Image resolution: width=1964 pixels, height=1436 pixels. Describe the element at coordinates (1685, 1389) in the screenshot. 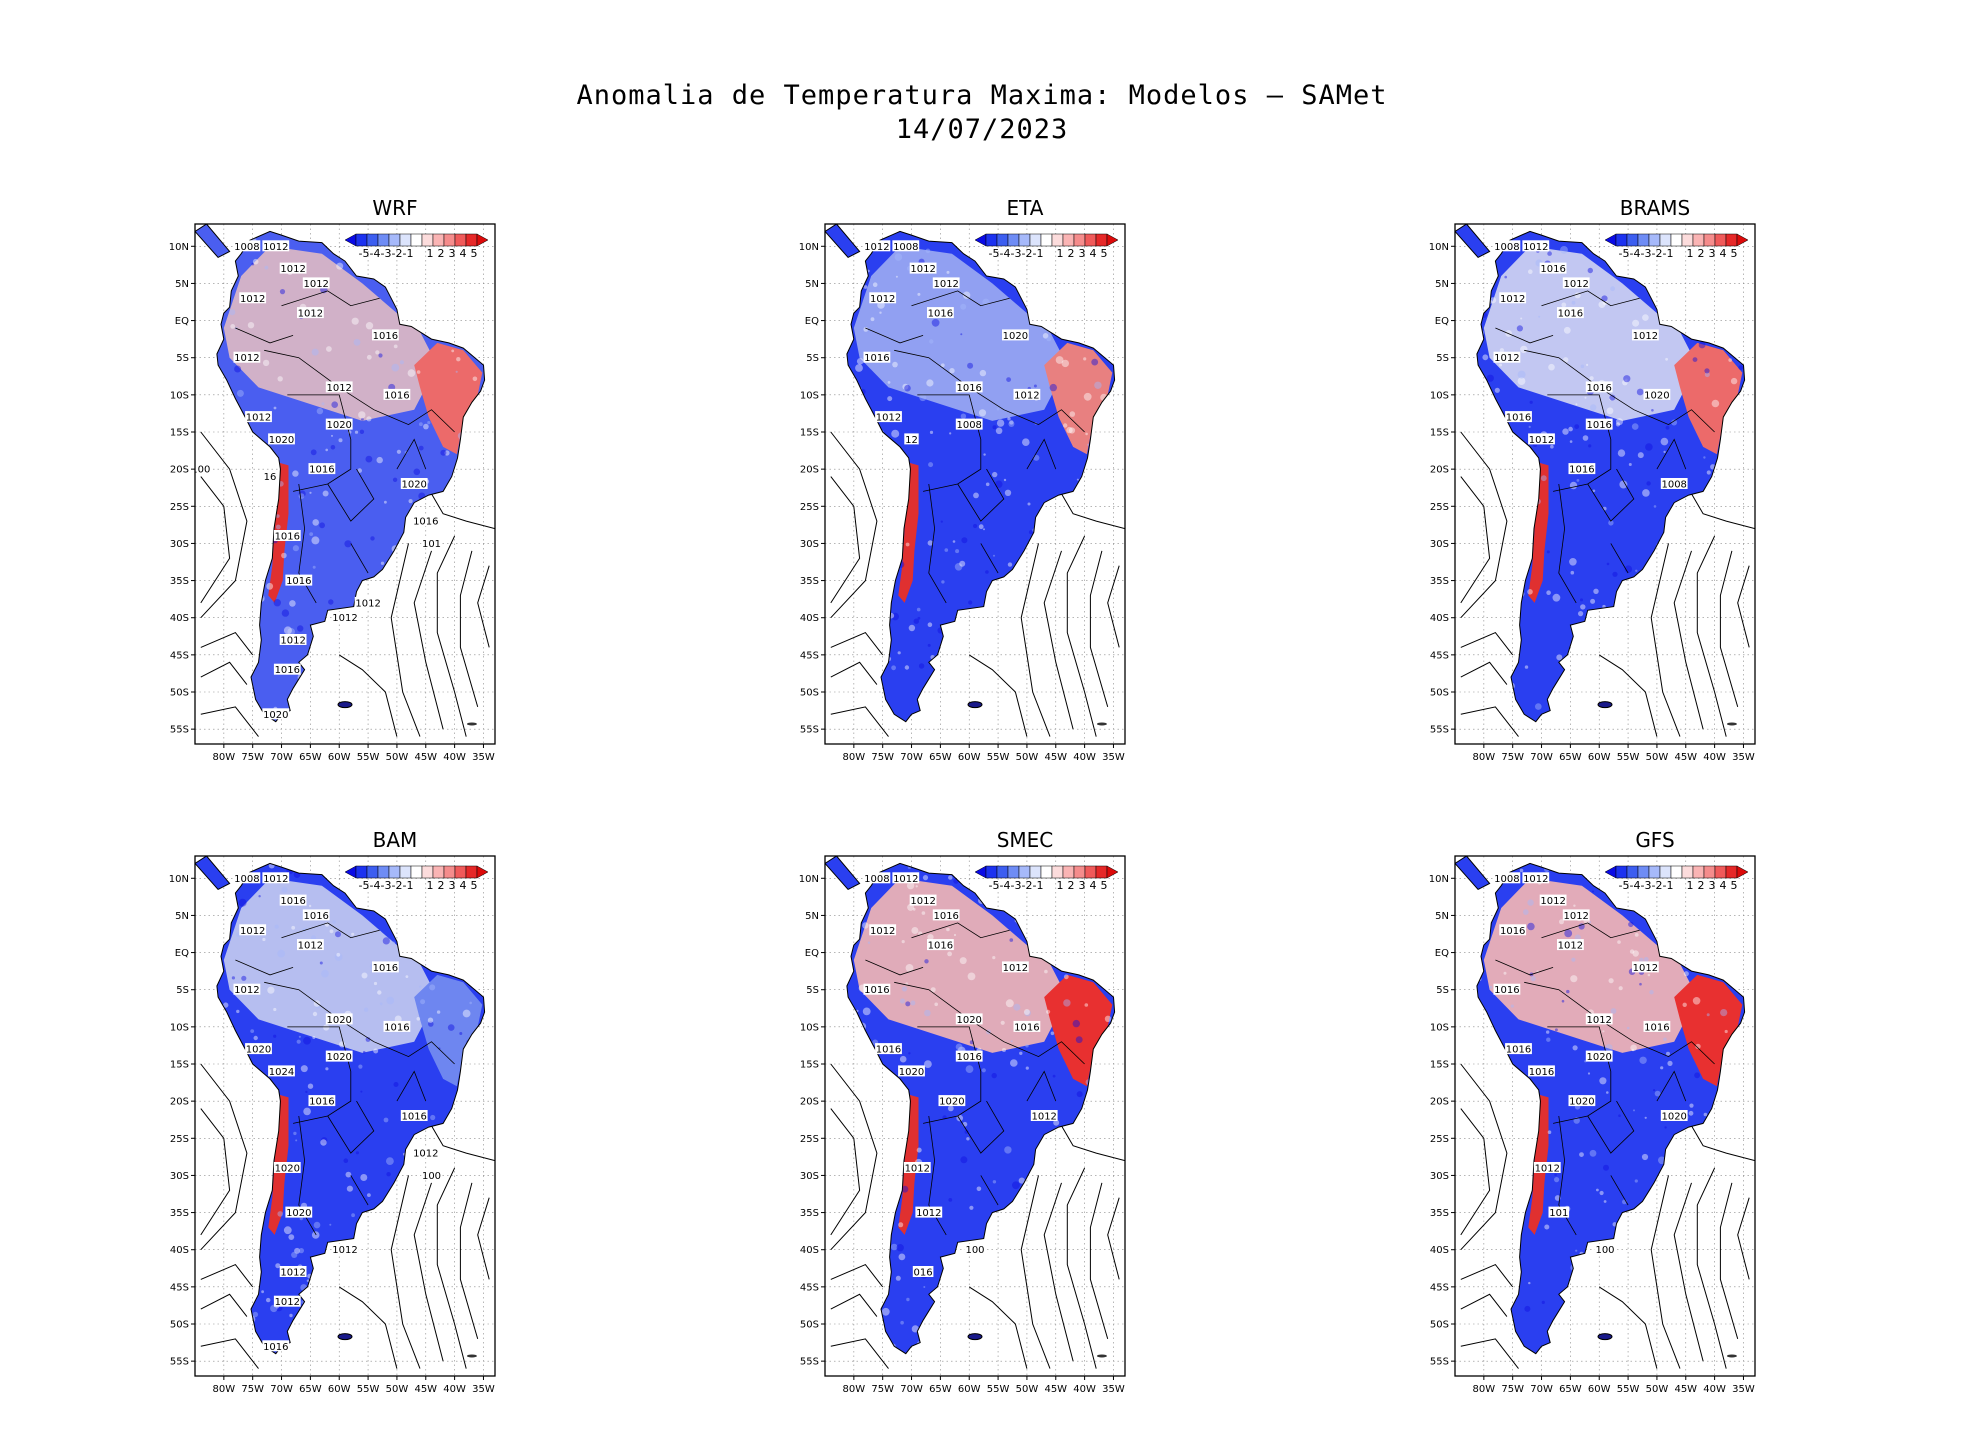

I see `lon-tick-label: 45W` at that location.